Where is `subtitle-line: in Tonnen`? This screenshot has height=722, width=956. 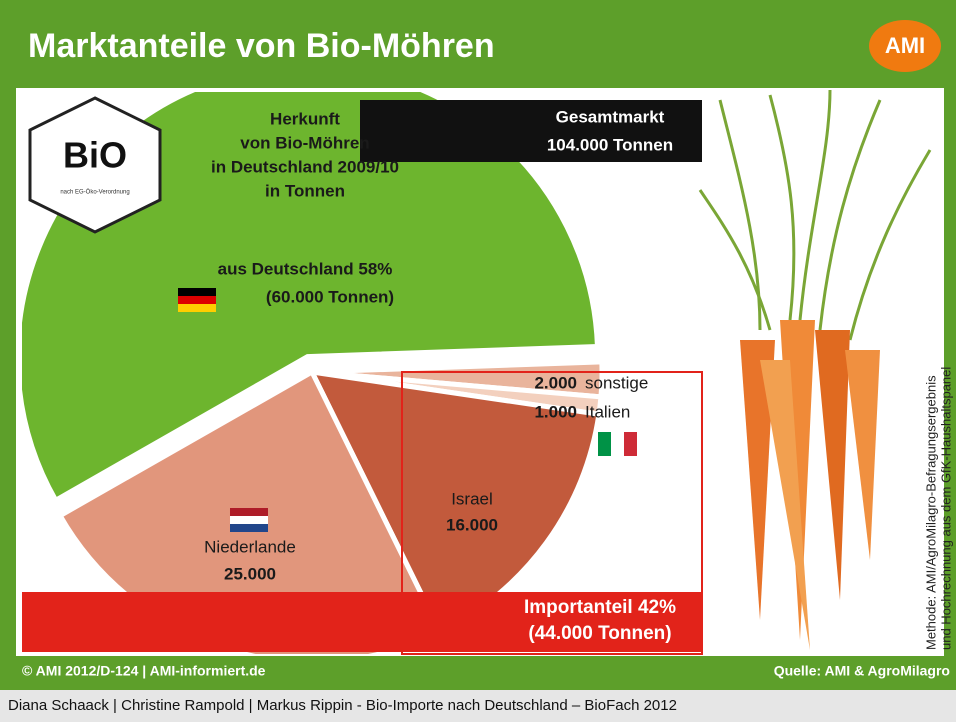 subtitle-line: in Tonnen is located at coordinates (305, 190).